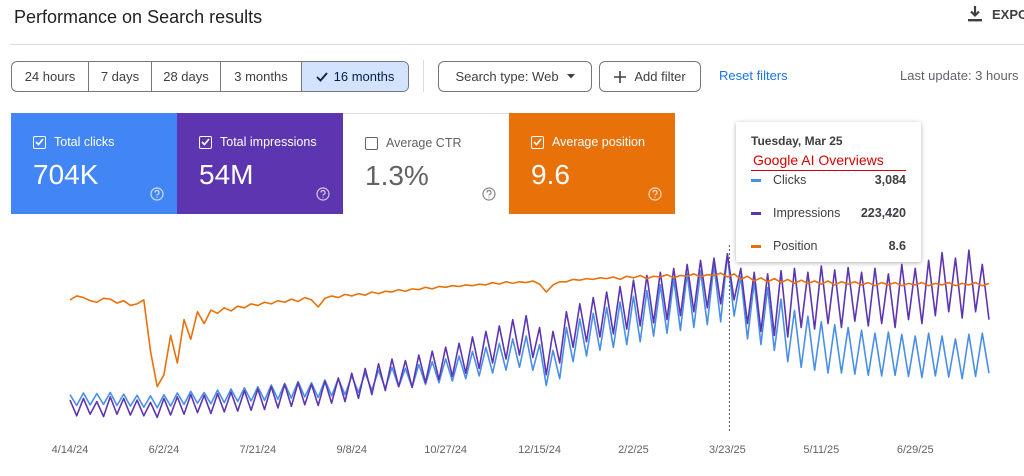 This screenshot has height=476, width=1024. What do you see at coordinates (821, 450) in the screenshot?
I see `x-tick-label: 5/11/25` at bounding box center [821, 450].